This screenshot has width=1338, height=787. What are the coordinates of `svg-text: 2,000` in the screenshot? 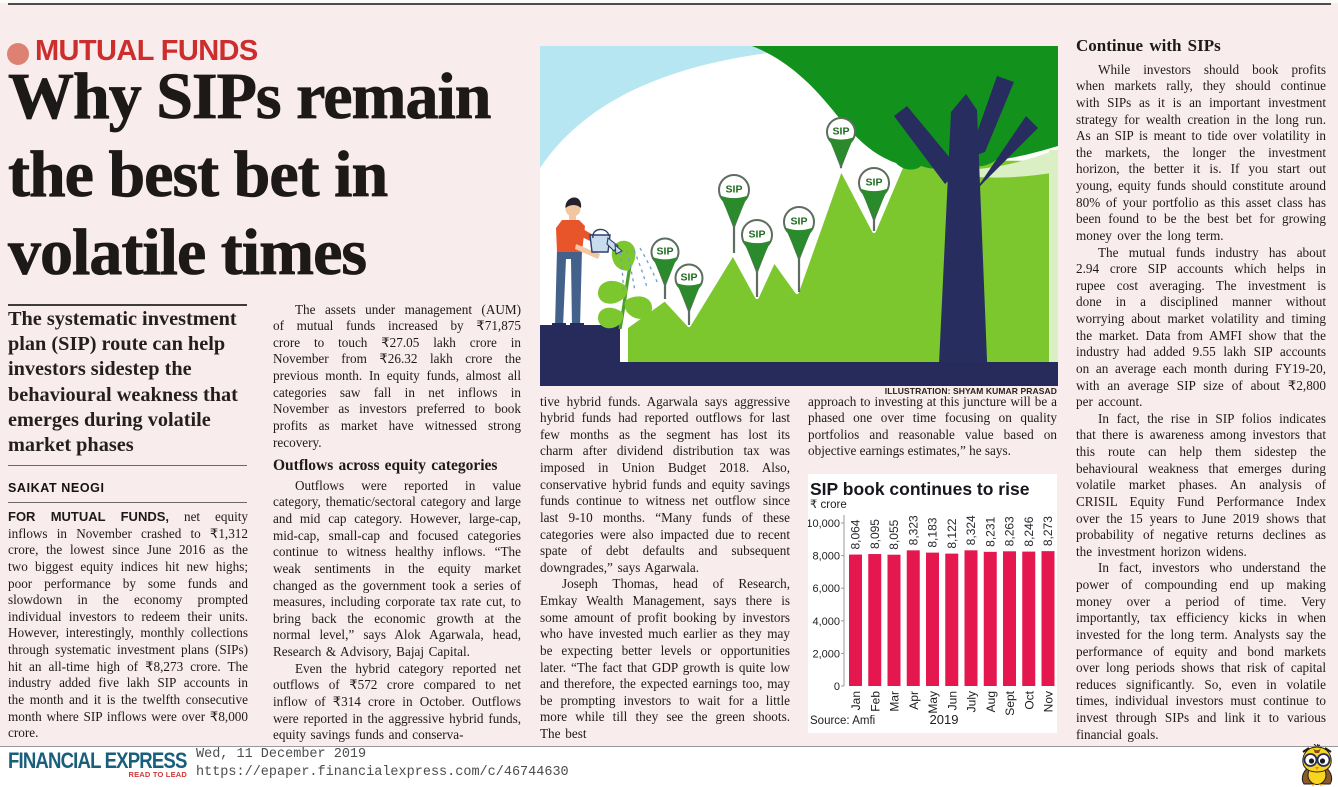 It's located at (826, 654).